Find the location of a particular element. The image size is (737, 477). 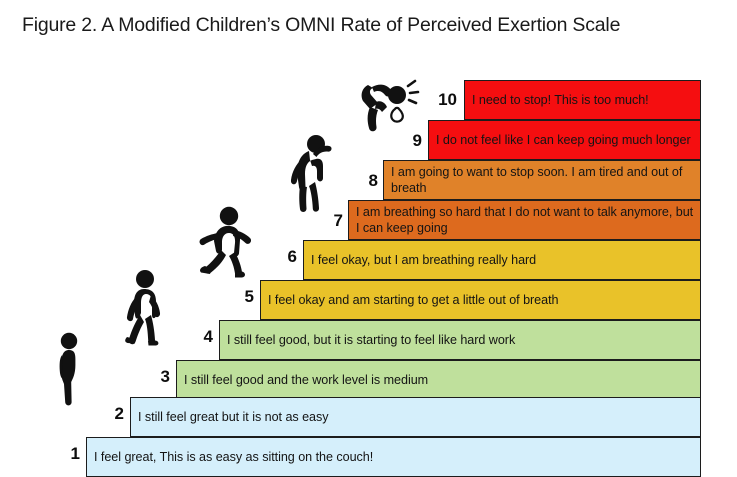

level-bar-10: I need to stop! This is too much! is located at coordinates (582, 100).